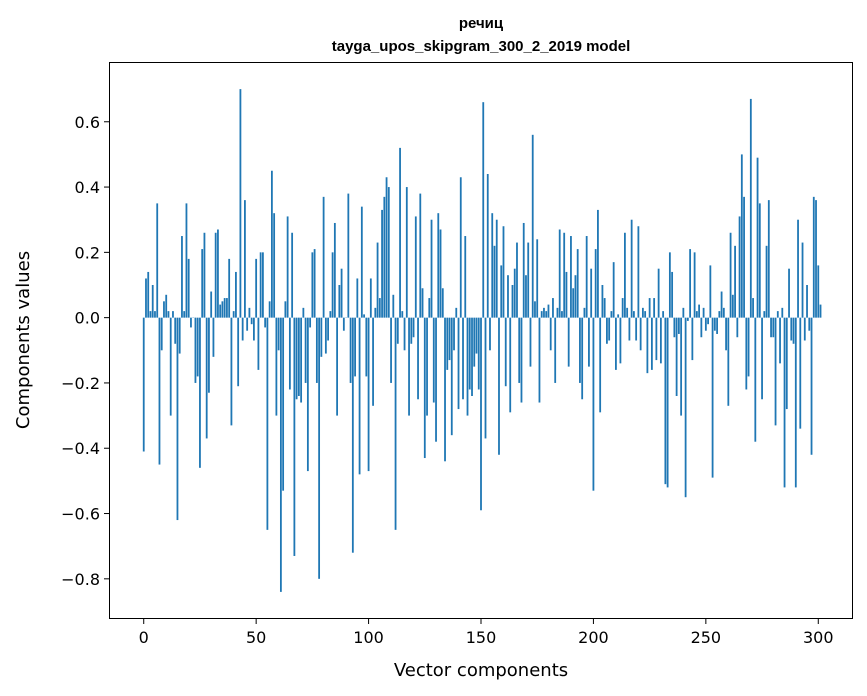  I want to click on y-axis-ticks: −0.8 −0.6 −0.4 −0.2 0.0 0.2 0.4 0.6, so click(85, 351).